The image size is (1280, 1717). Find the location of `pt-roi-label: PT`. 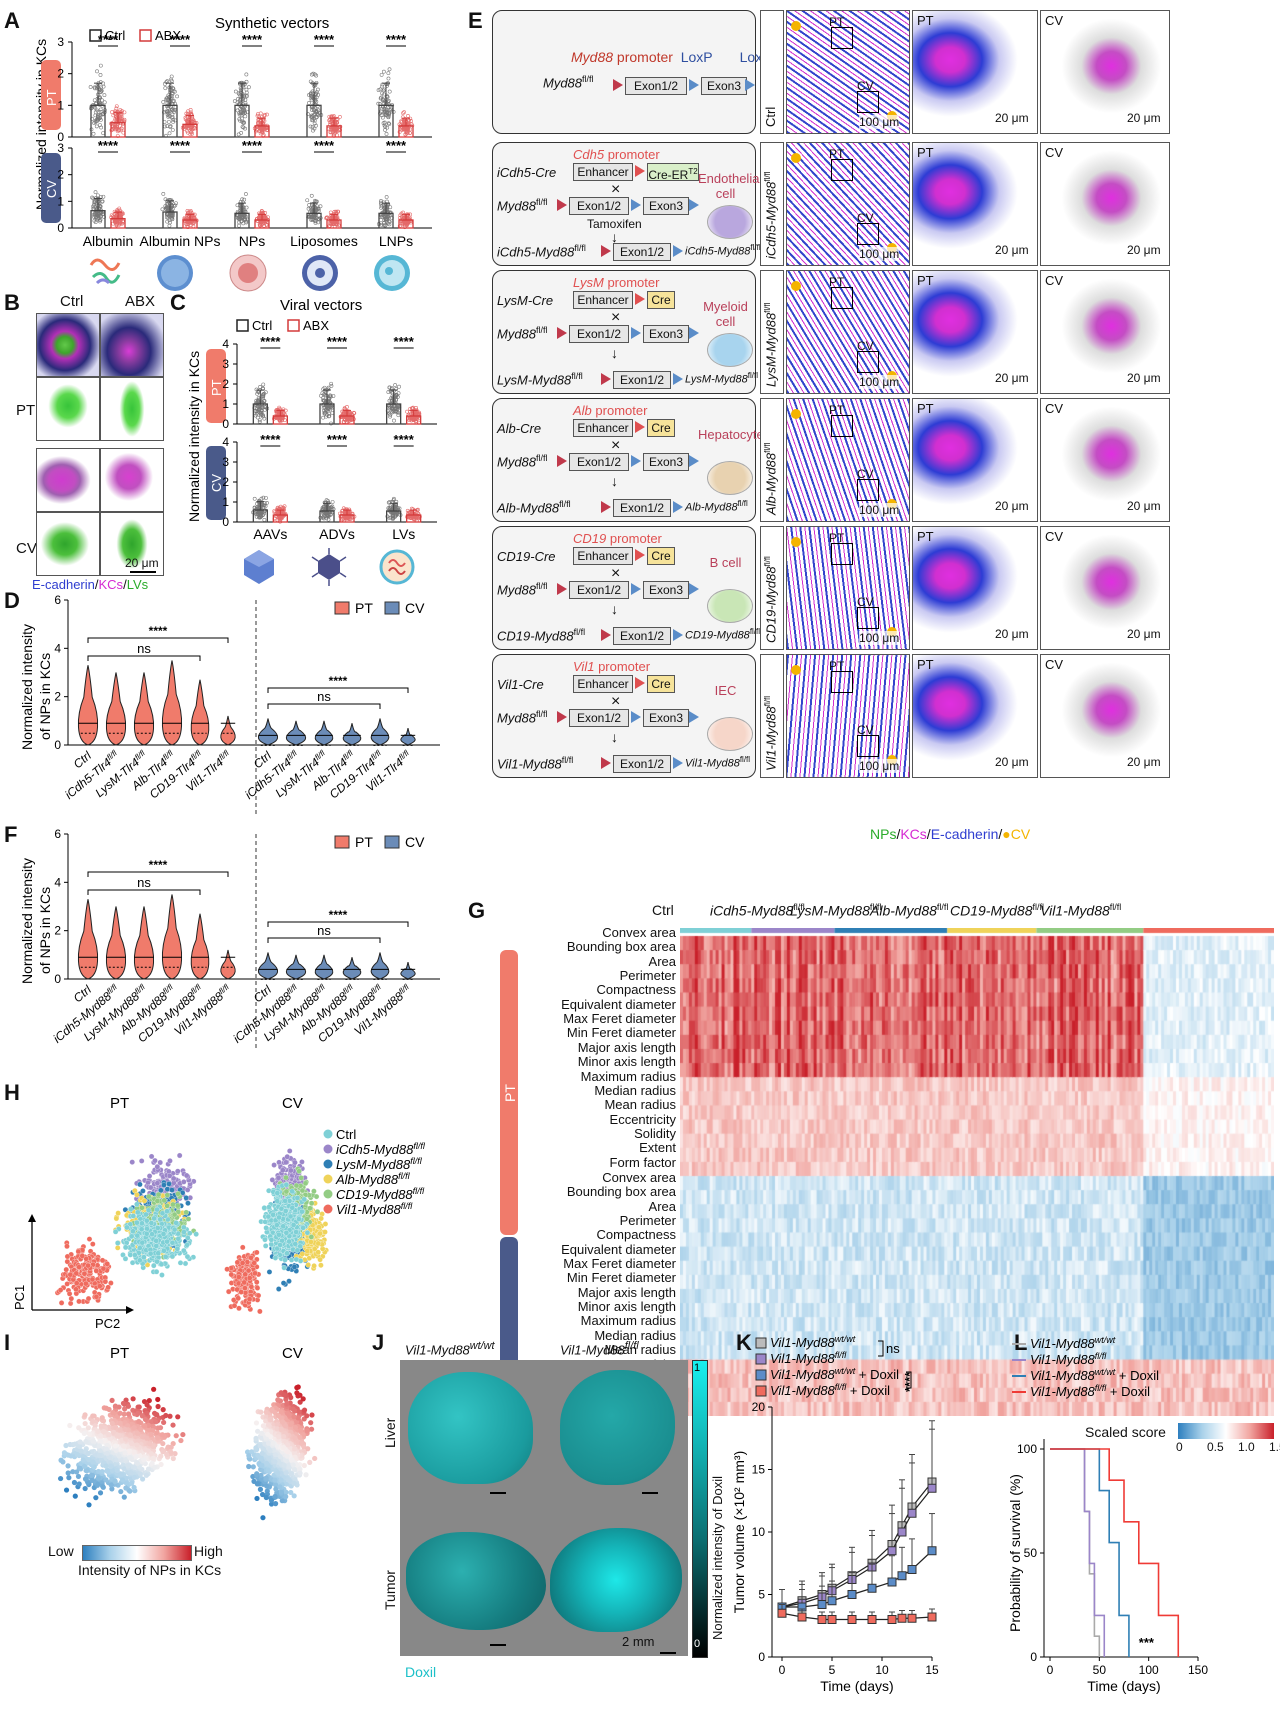

pt-roi-label: PT is located at coordinates (837, 538).